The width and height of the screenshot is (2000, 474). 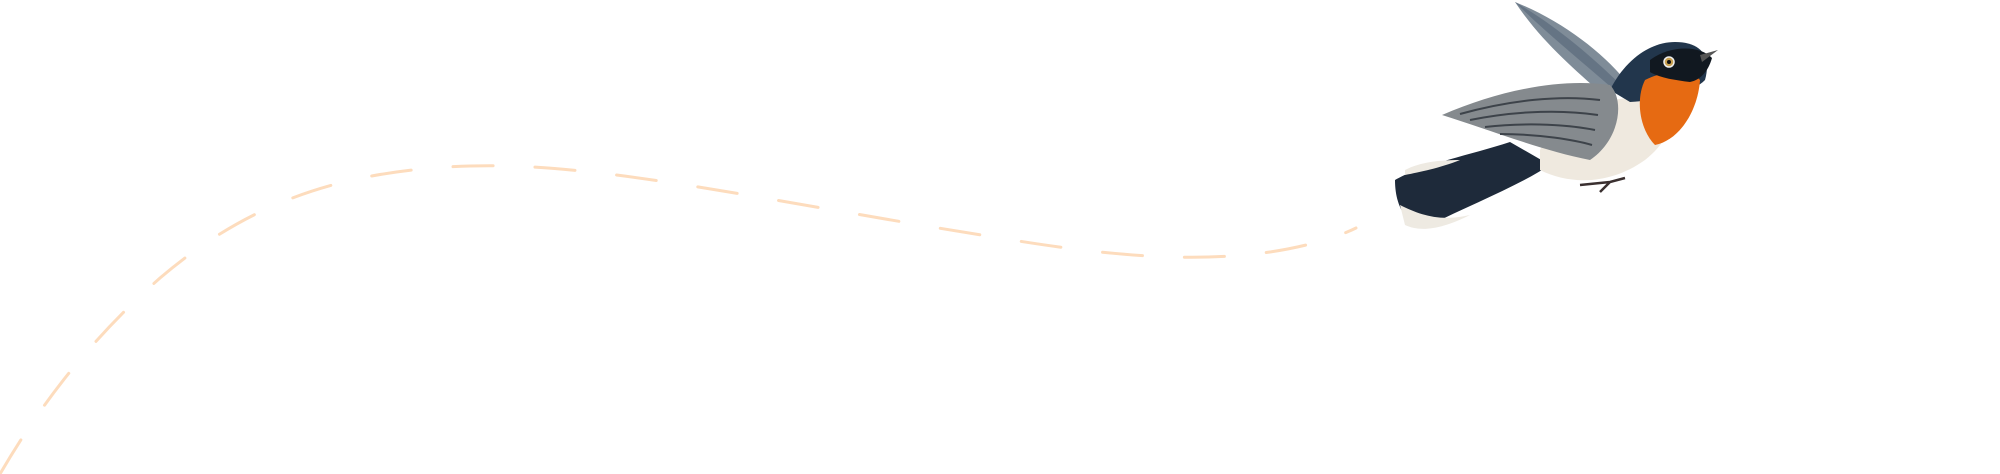 I want to click on bird-lower-wing, so click(x=1530, y=121).